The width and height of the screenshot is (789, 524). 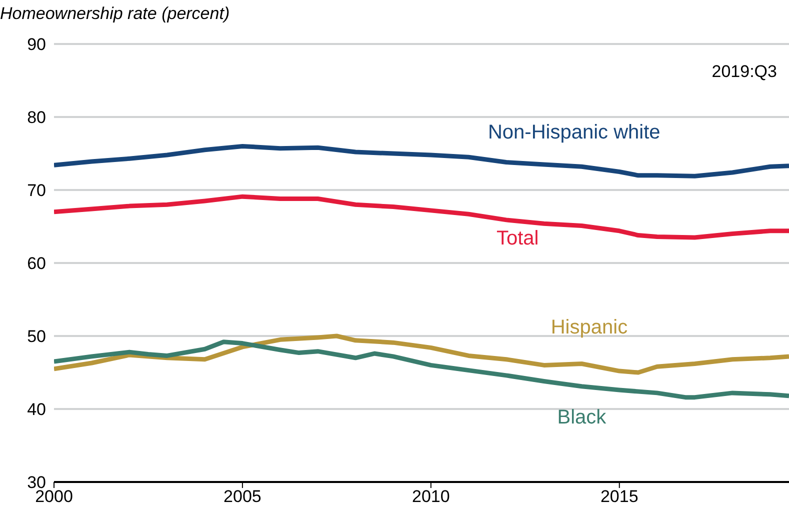 I want to click on y-tick-label: 50, so click(x=36, y=336).